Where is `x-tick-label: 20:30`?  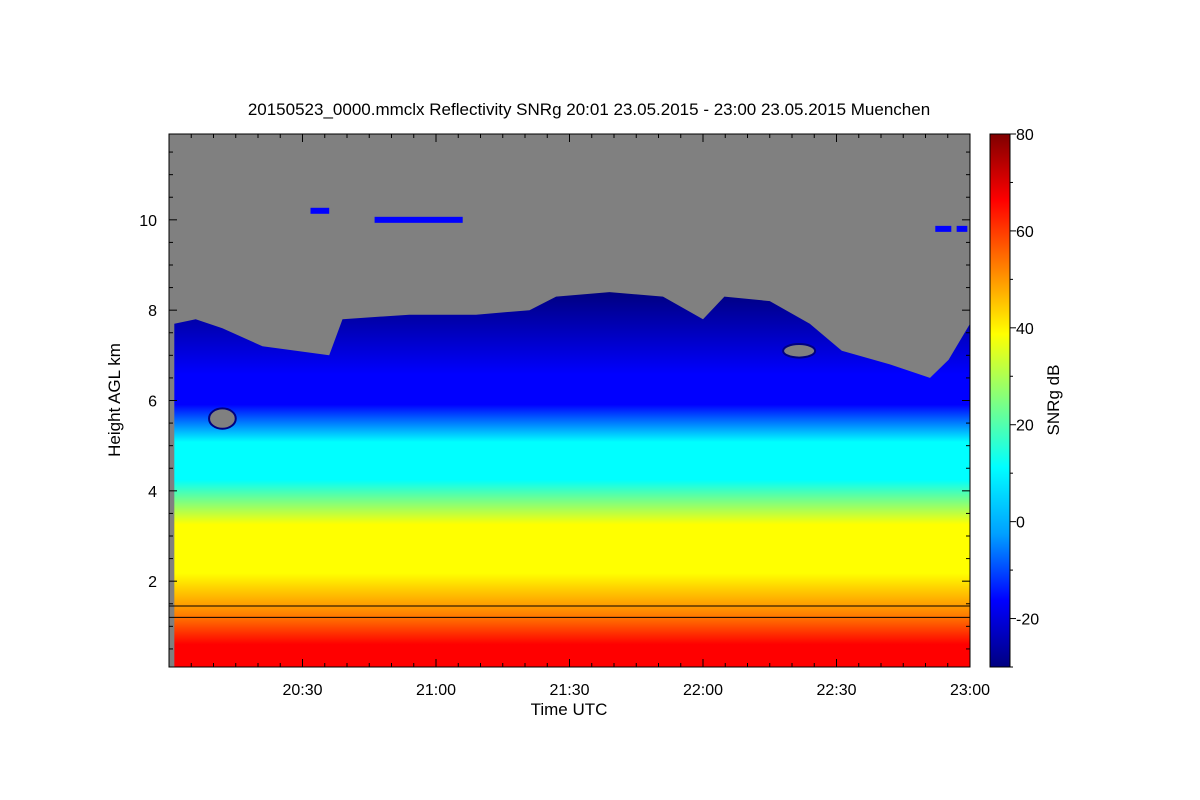 x-tick-label: 20:30 is located at coordinates (302, 690).